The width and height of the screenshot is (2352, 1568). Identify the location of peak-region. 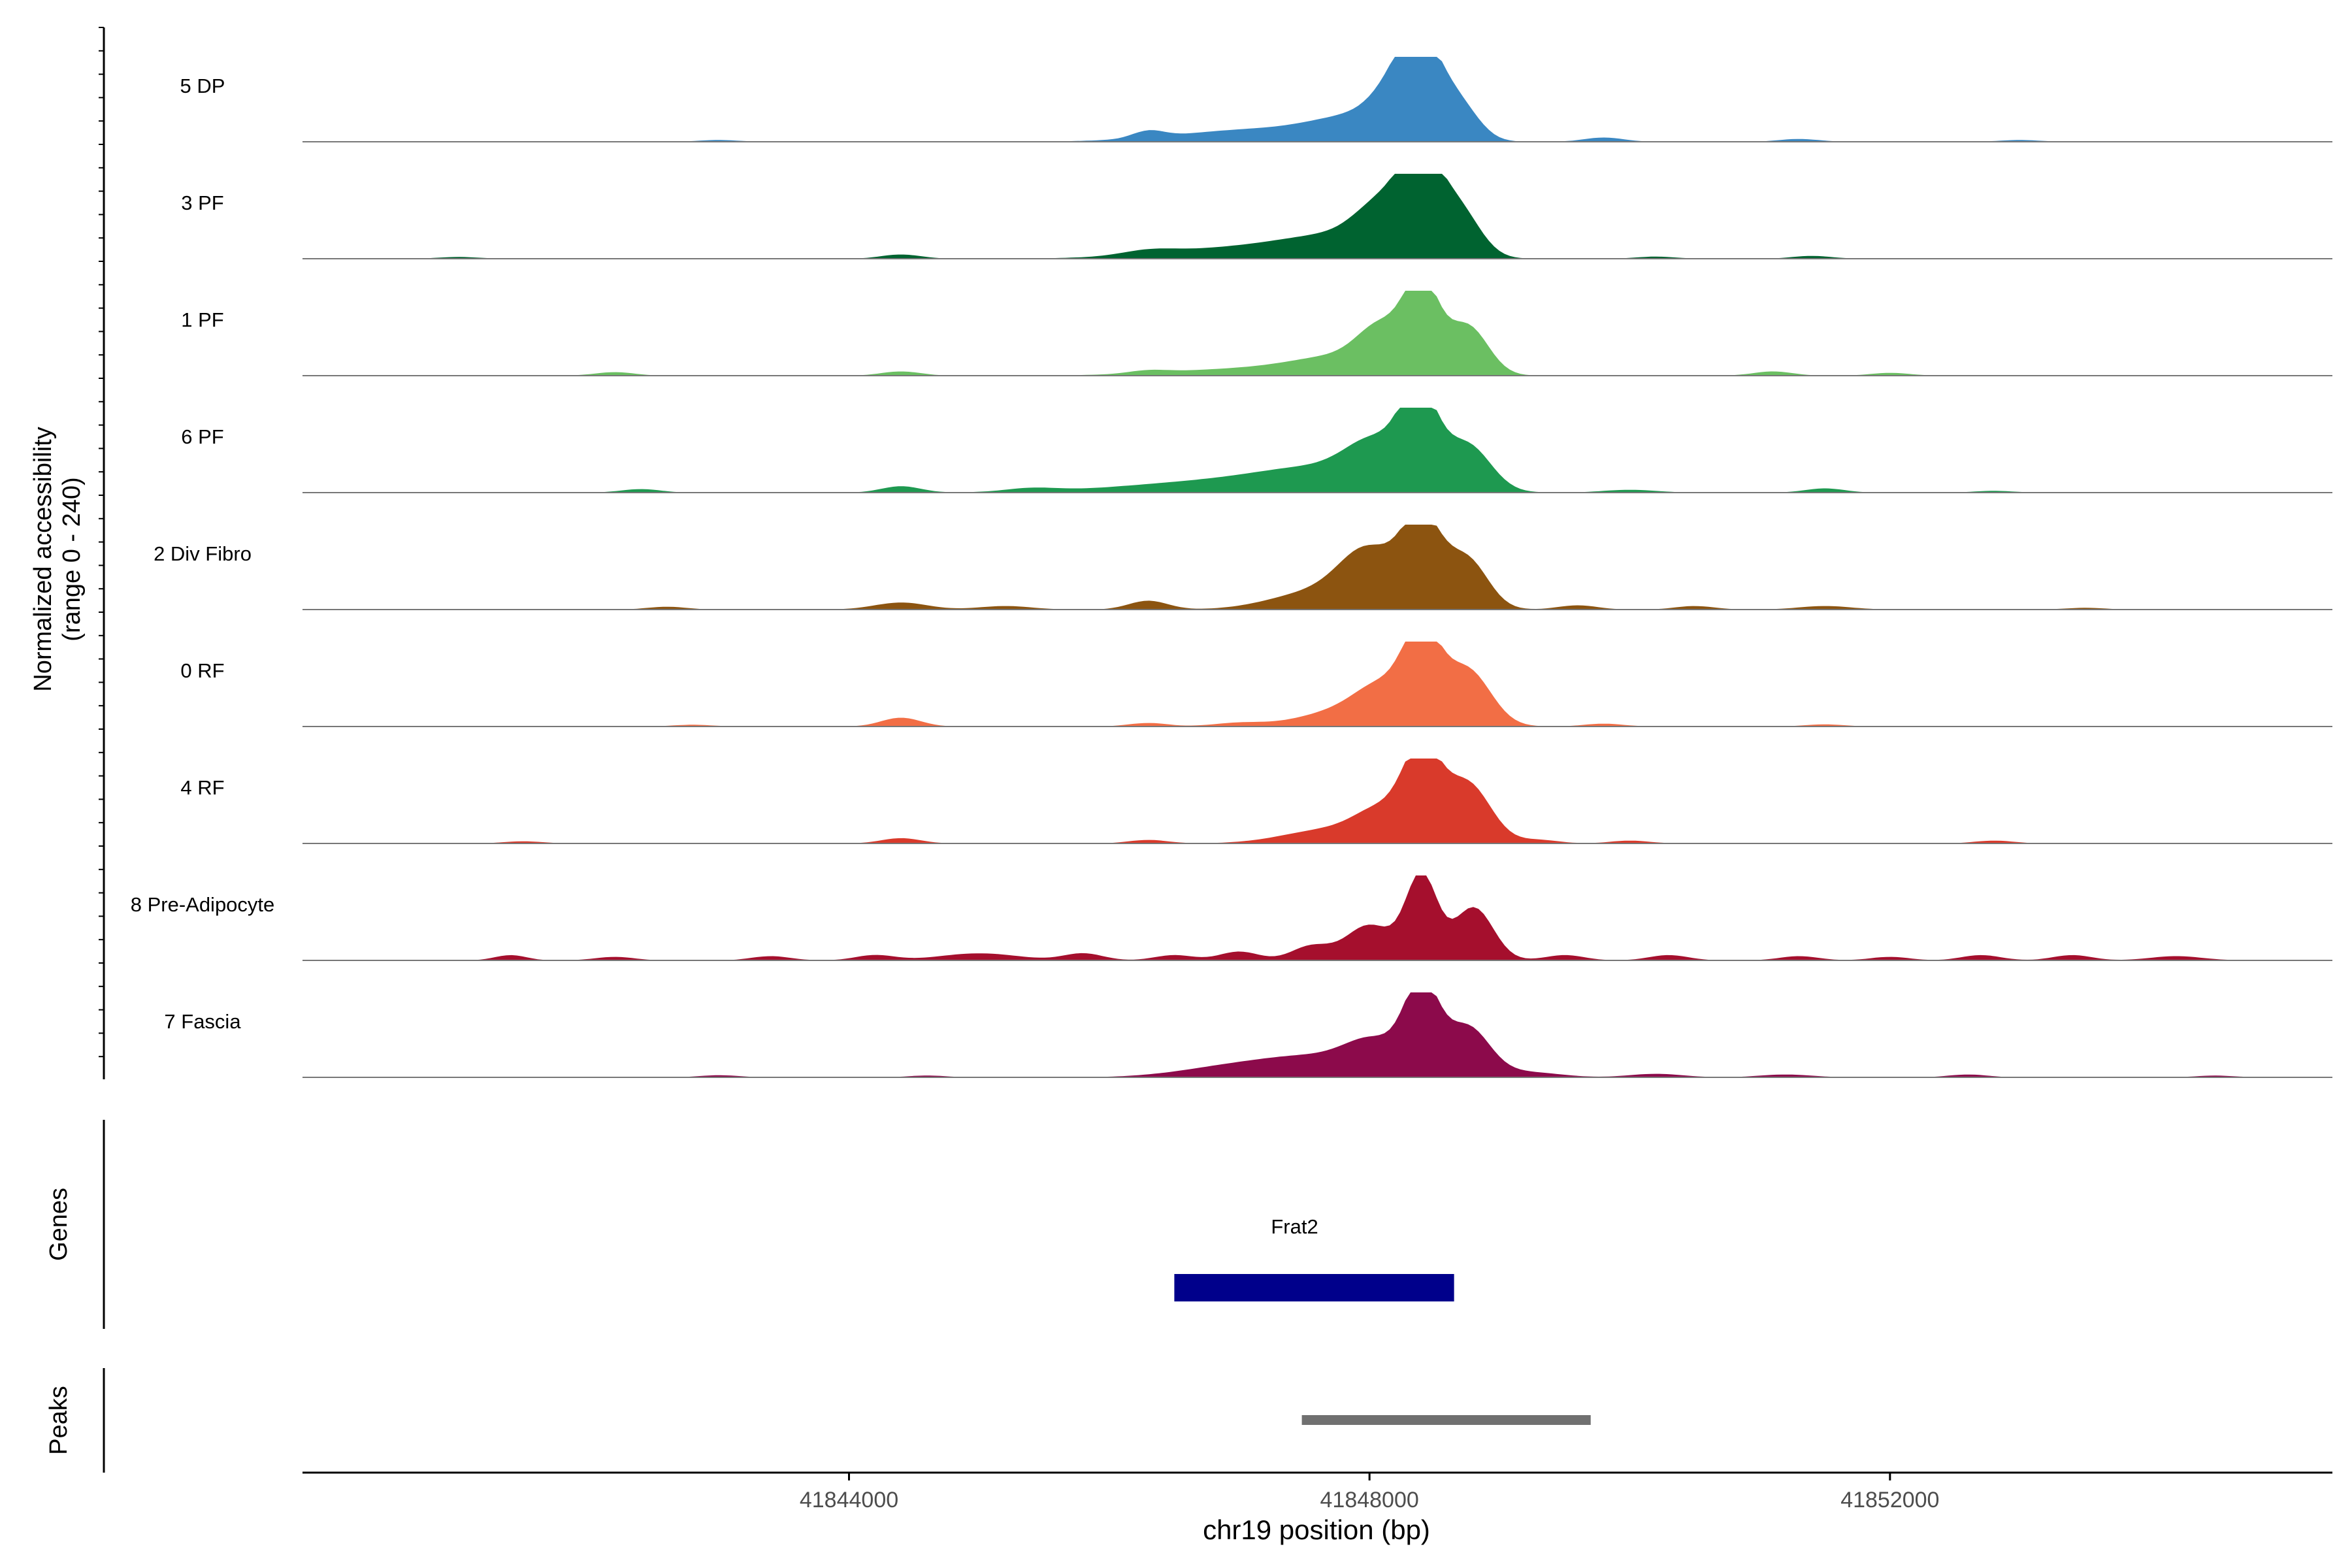
(1446, 1420).